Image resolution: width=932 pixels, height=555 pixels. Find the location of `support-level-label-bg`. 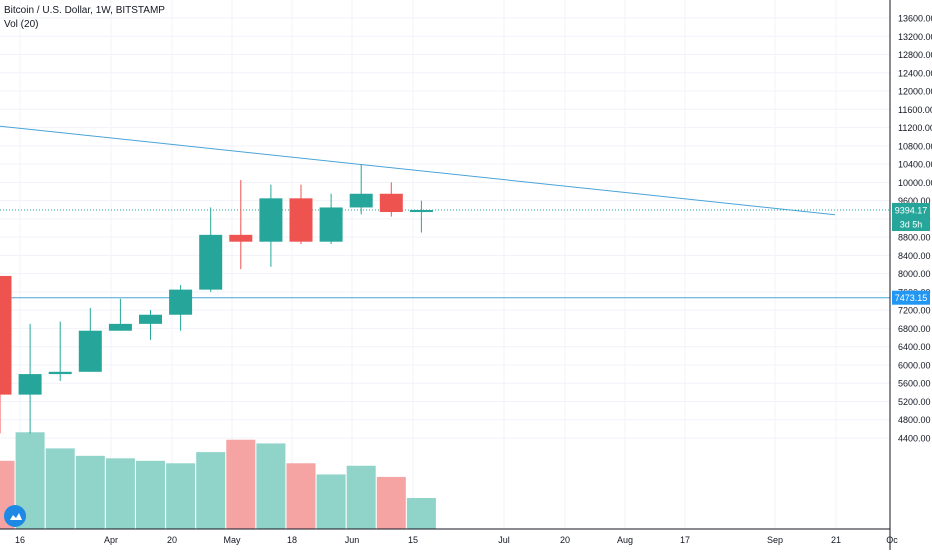

support-level-label-bg is located at coordinates (911, 297).